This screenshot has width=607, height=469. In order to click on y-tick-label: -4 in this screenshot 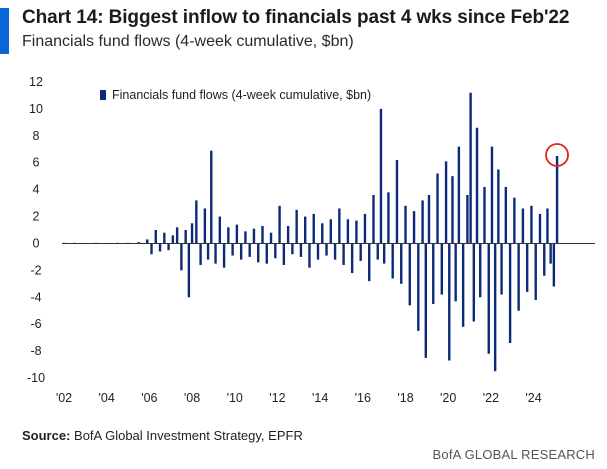, I will do `click(35, 297)`.